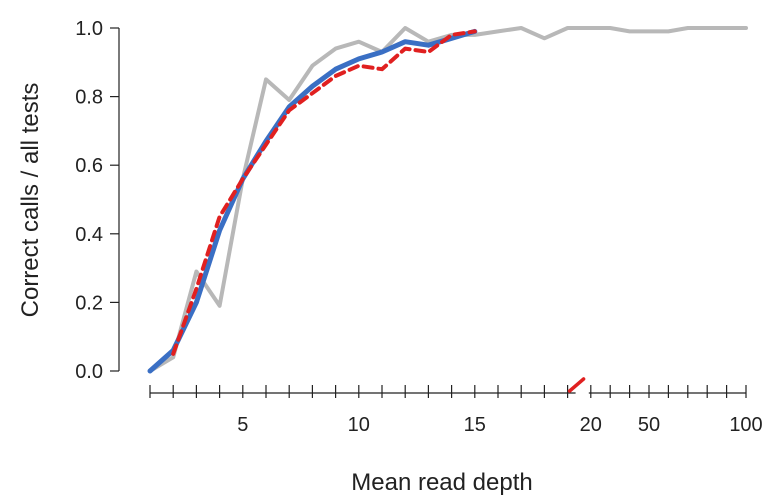 The height and width of the screenshot is (500, 768). Describe the element at coordinates (89, 98) in the screenshot. I see `y-tick-label: 0.8` at that location.